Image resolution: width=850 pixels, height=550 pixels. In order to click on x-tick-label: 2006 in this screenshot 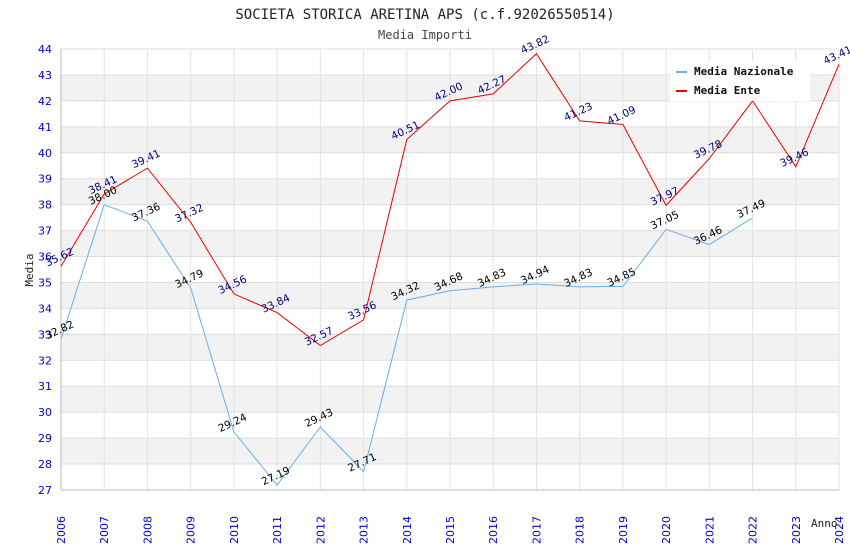, I will do `click(61, 530)`.